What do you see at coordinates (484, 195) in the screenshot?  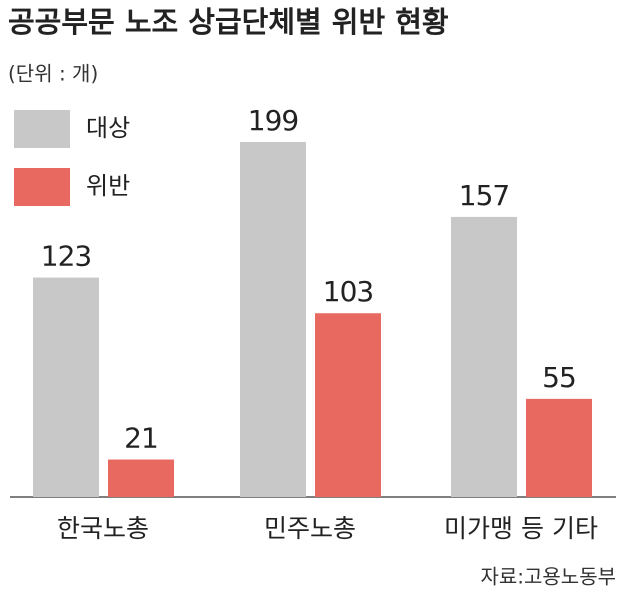 I see `value-label: 157` at bounding box center [484, 195].